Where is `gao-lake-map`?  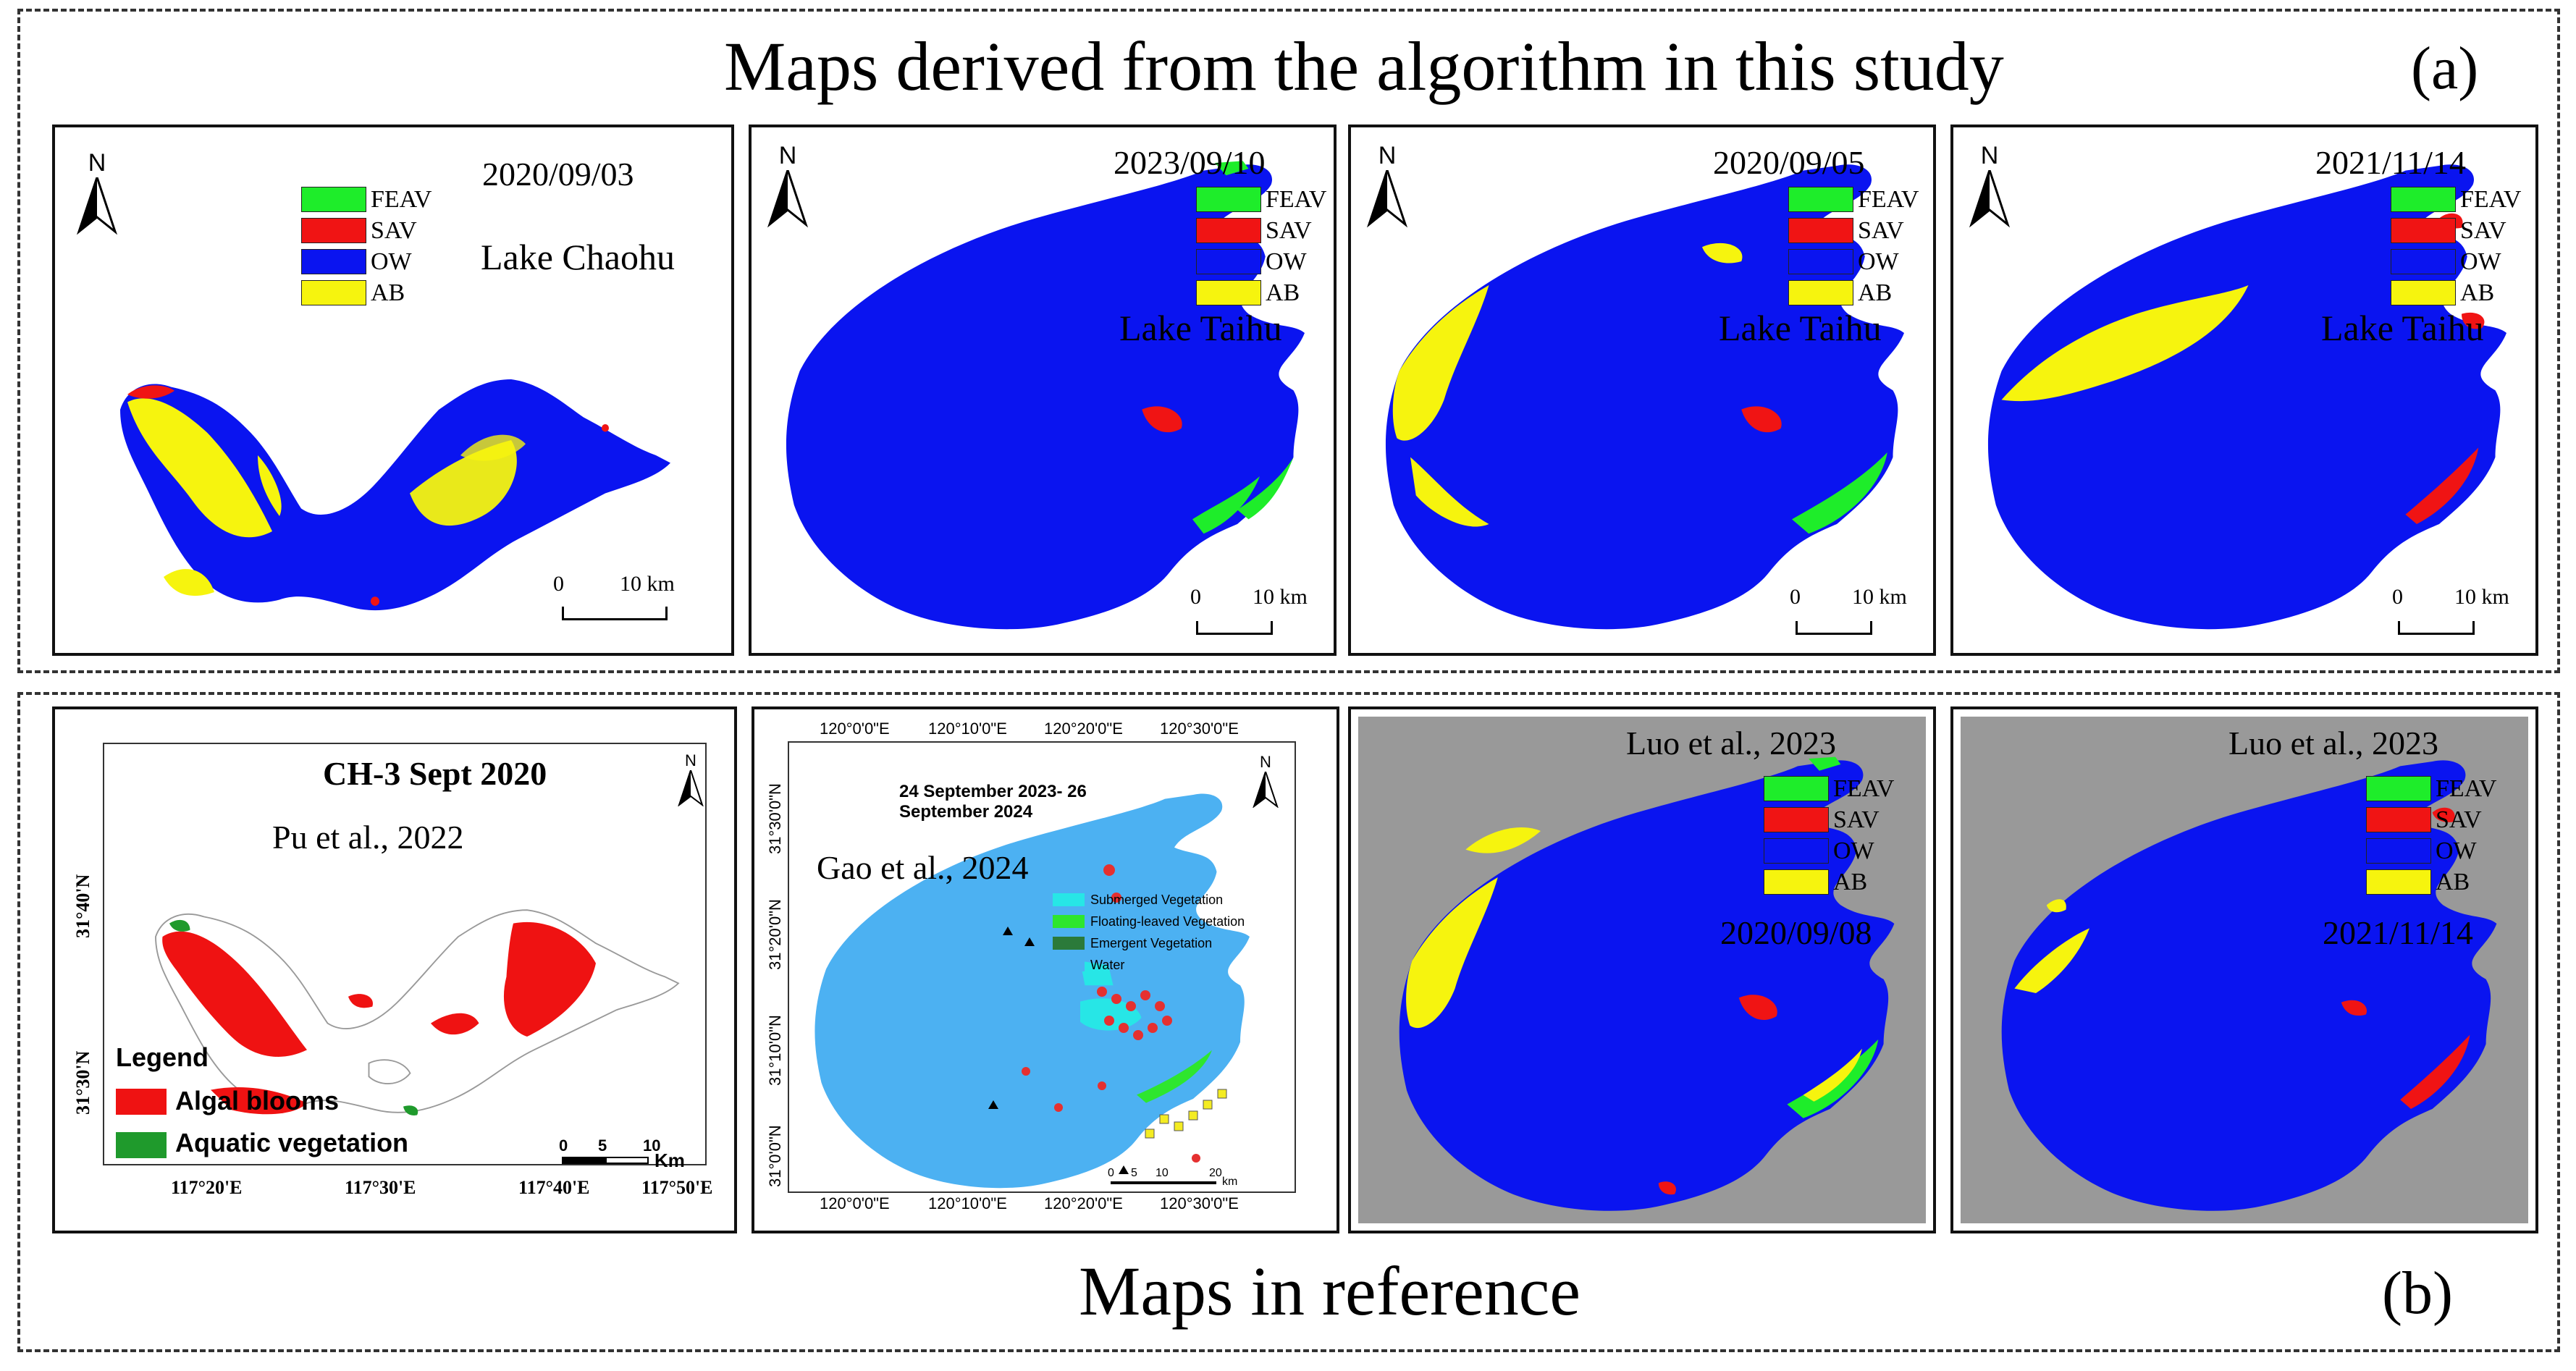 gao-lake-map is located at coordinates (1032, 991).